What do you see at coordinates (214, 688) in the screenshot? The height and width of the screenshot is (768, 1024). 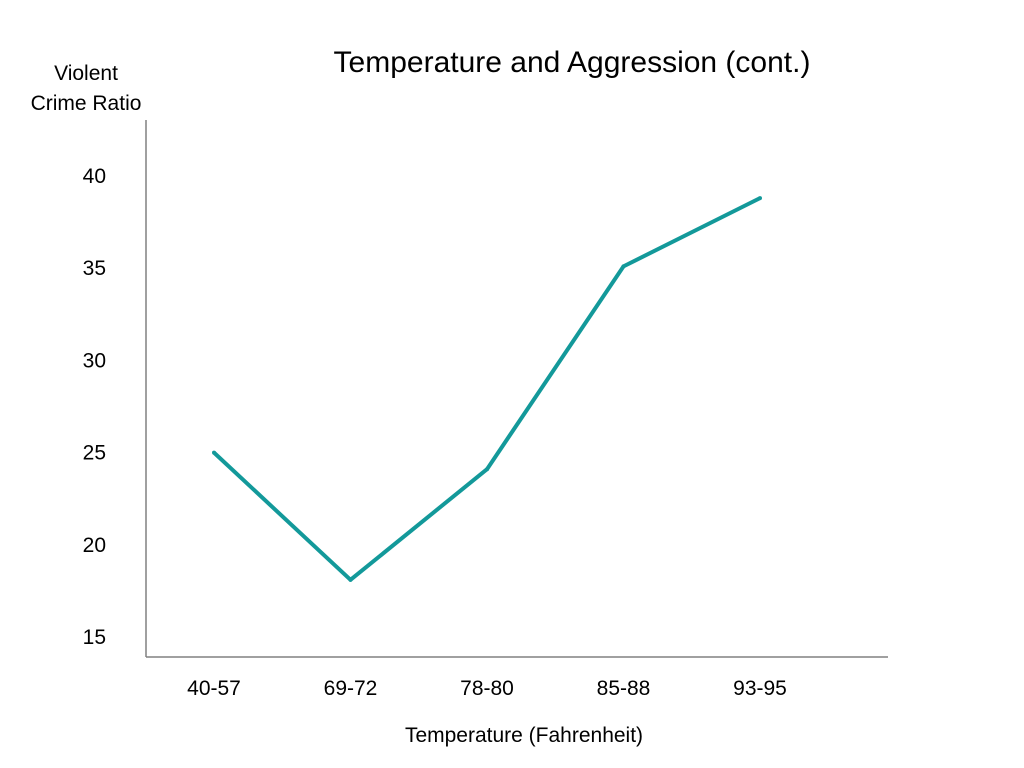 I see `x-tick-label: 40-57` at bounding box center [214, 688].